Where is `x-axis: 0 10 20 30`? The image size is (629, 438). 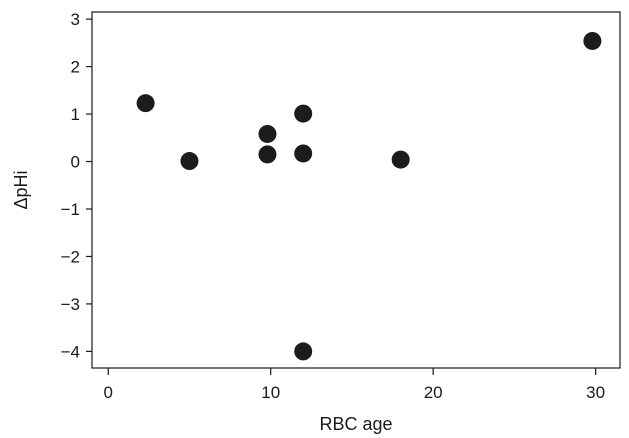 x-axis: 0 10 20 30 is located at coordinates (354, 385).